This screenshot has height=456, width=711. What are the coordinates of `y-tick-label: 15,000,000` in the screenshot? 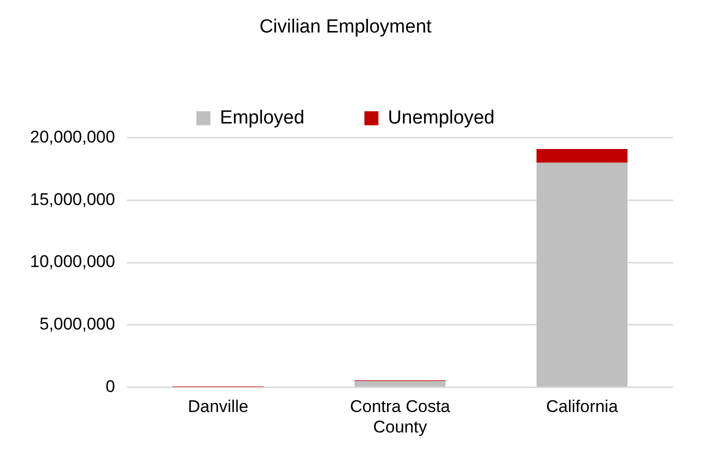 It's located at (73, 199).